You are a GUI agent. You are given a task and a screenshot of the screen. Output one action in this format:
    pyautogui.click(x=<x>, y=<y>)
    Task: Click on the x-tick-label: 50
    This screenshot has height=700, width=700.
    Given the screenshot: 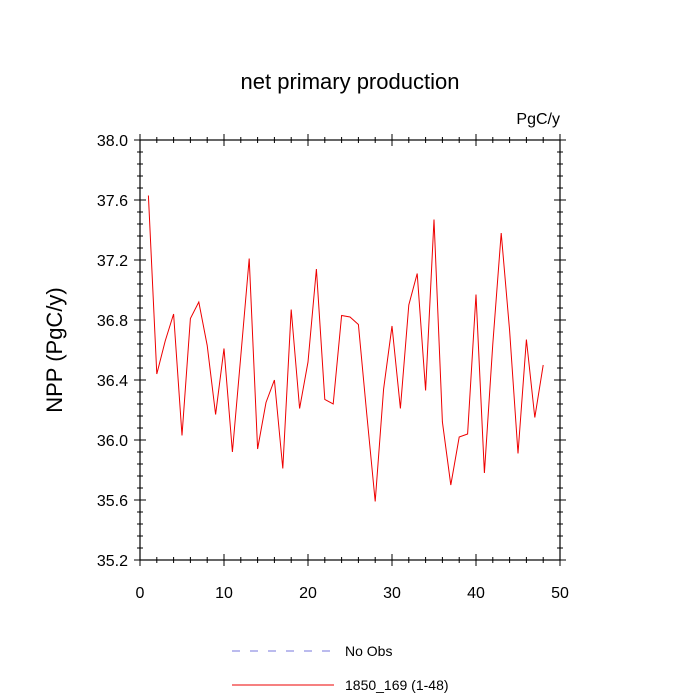 What is the action you would take?
    pyautogui.click(x=560, y=593)
    